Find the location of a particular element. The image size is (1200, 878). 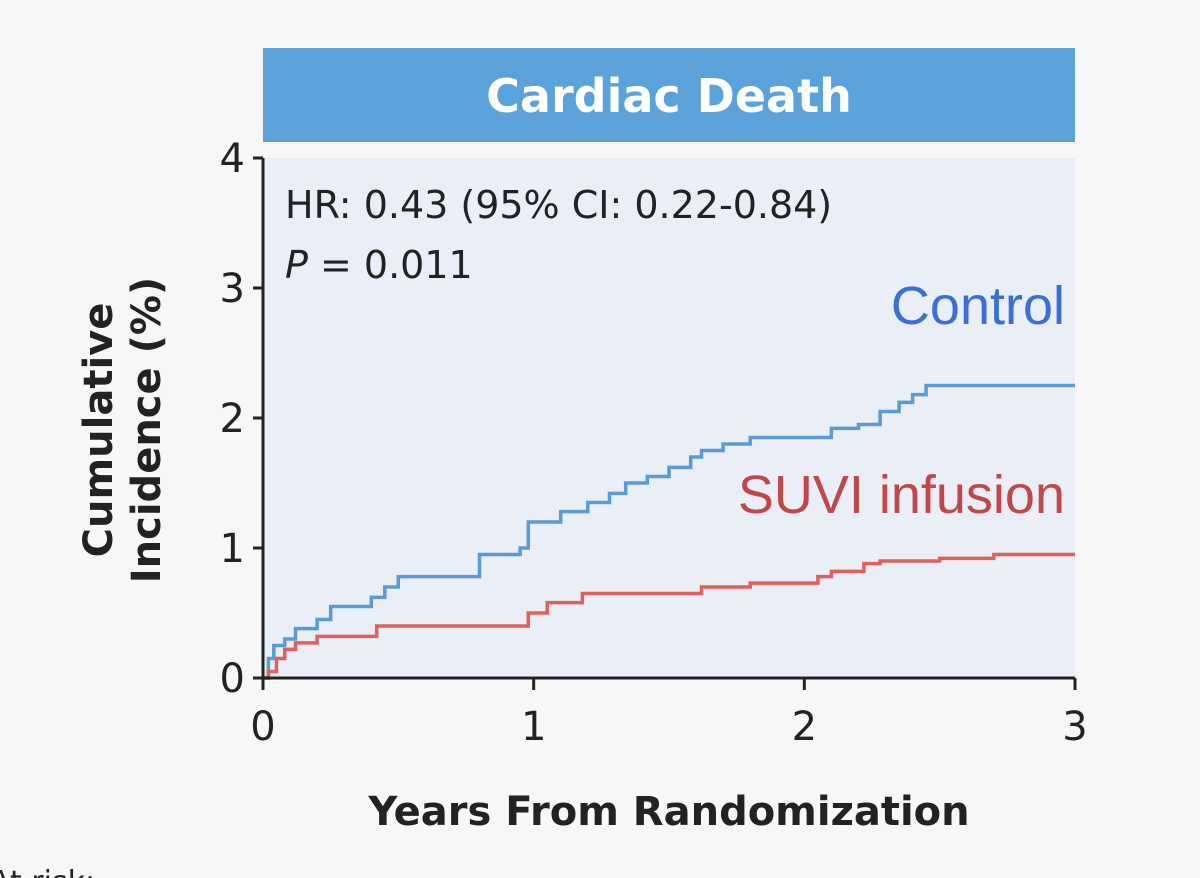

y-tick-label: 4 is located at coordinates (232, 159).